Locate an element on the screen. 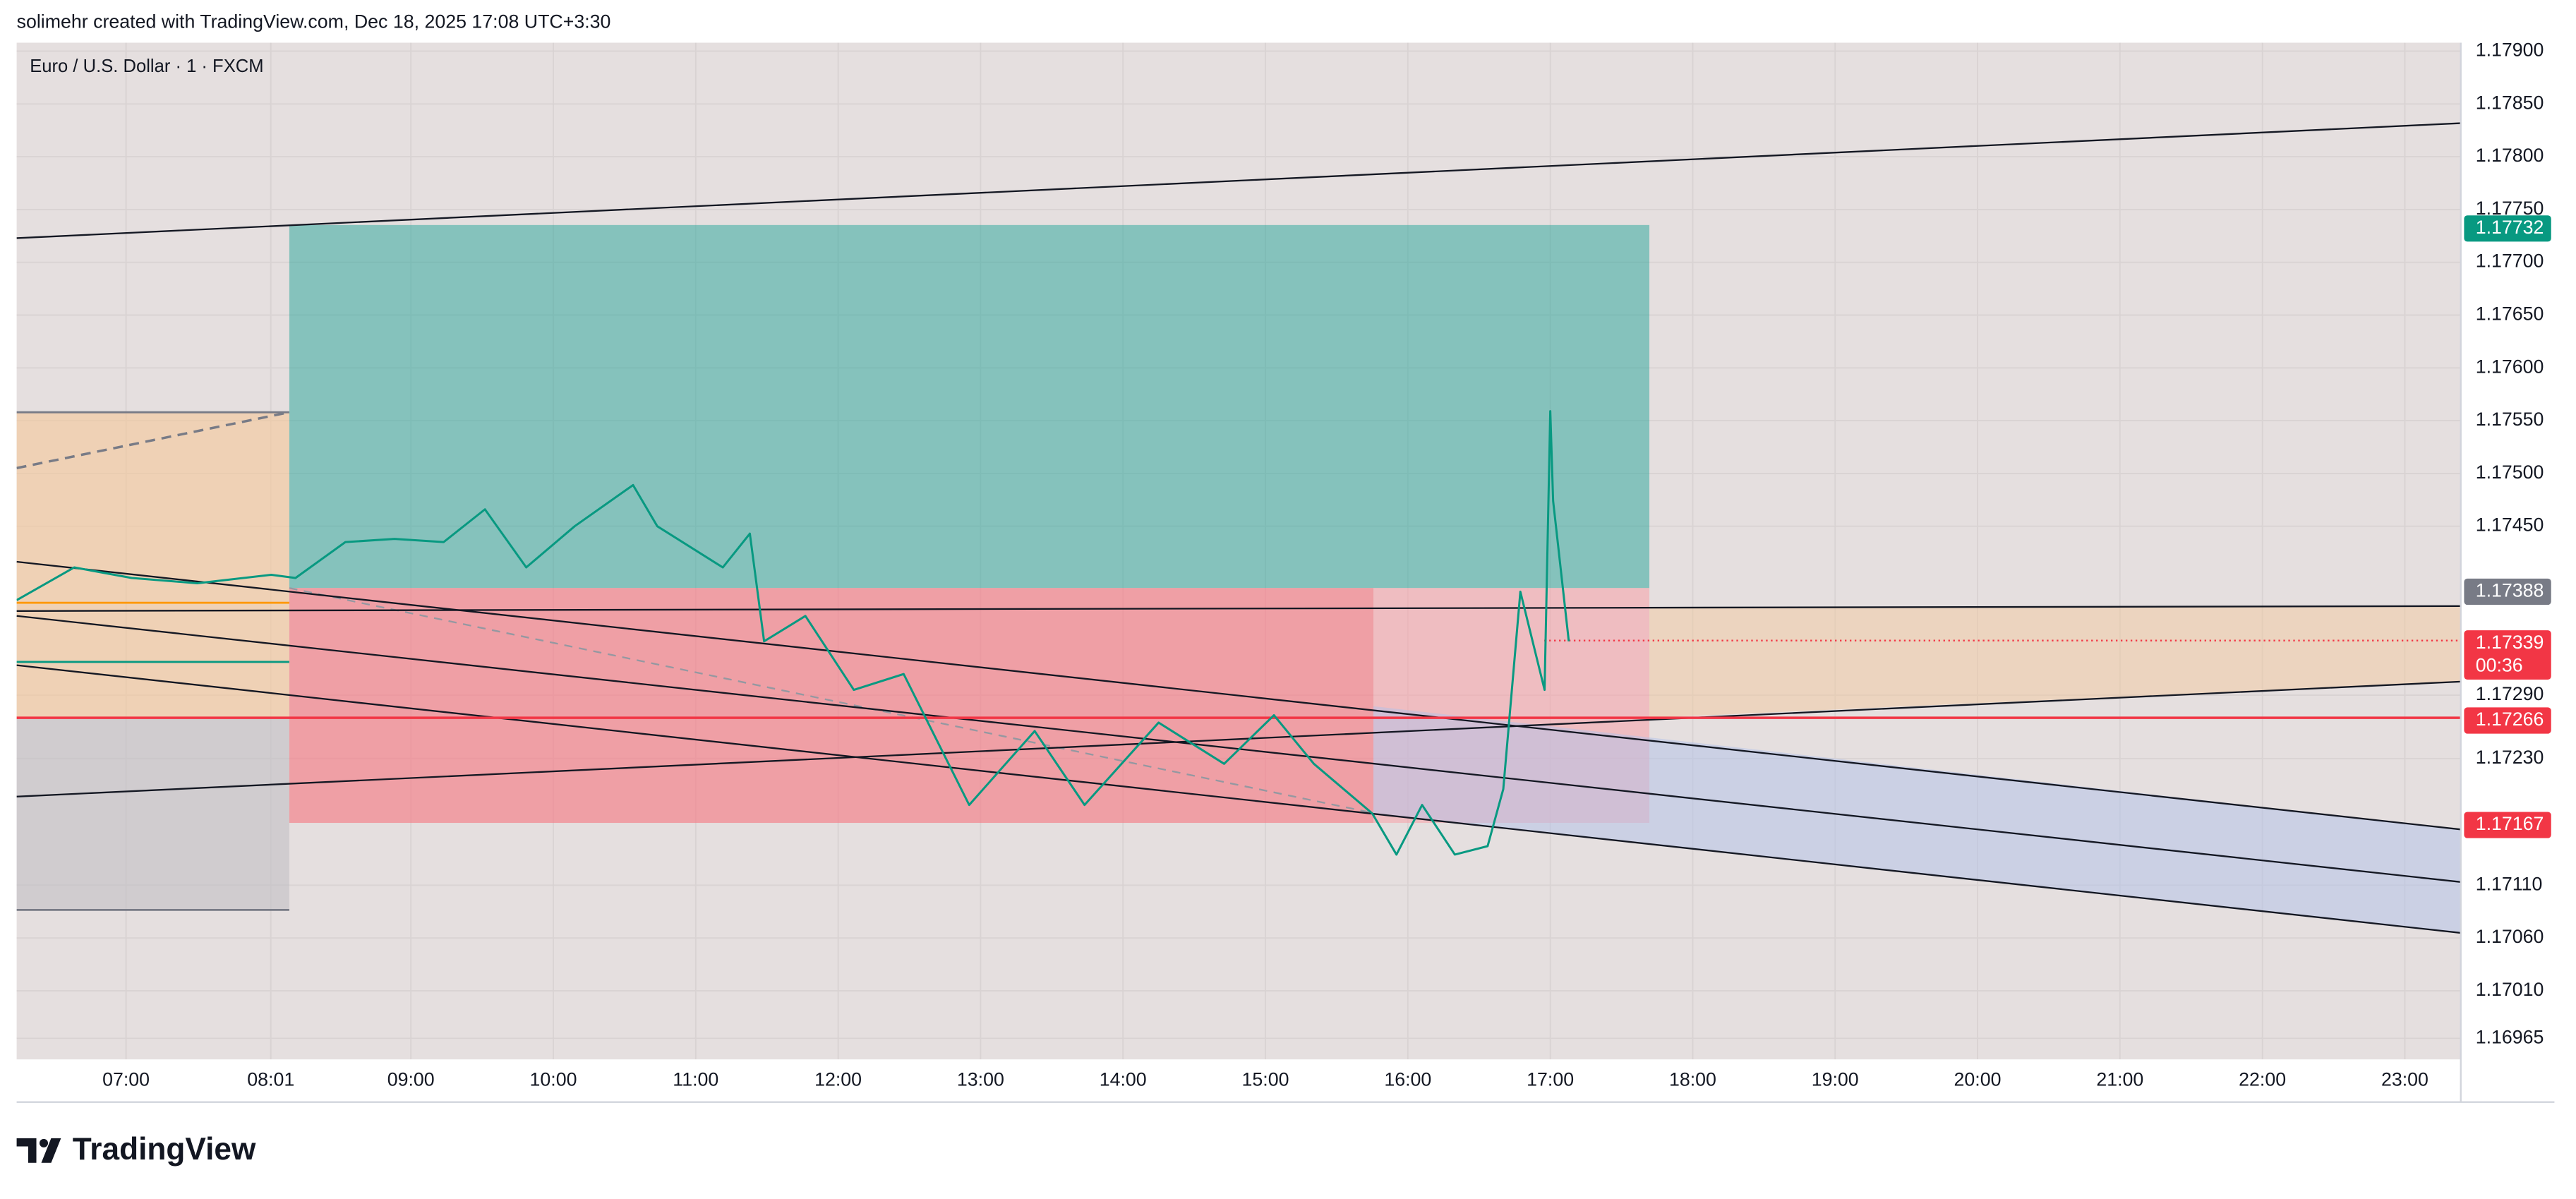 The height and width of the screenshot is (1199, 2576). x-tick-label: 20:00 is located at coordinates (1978, 1079).